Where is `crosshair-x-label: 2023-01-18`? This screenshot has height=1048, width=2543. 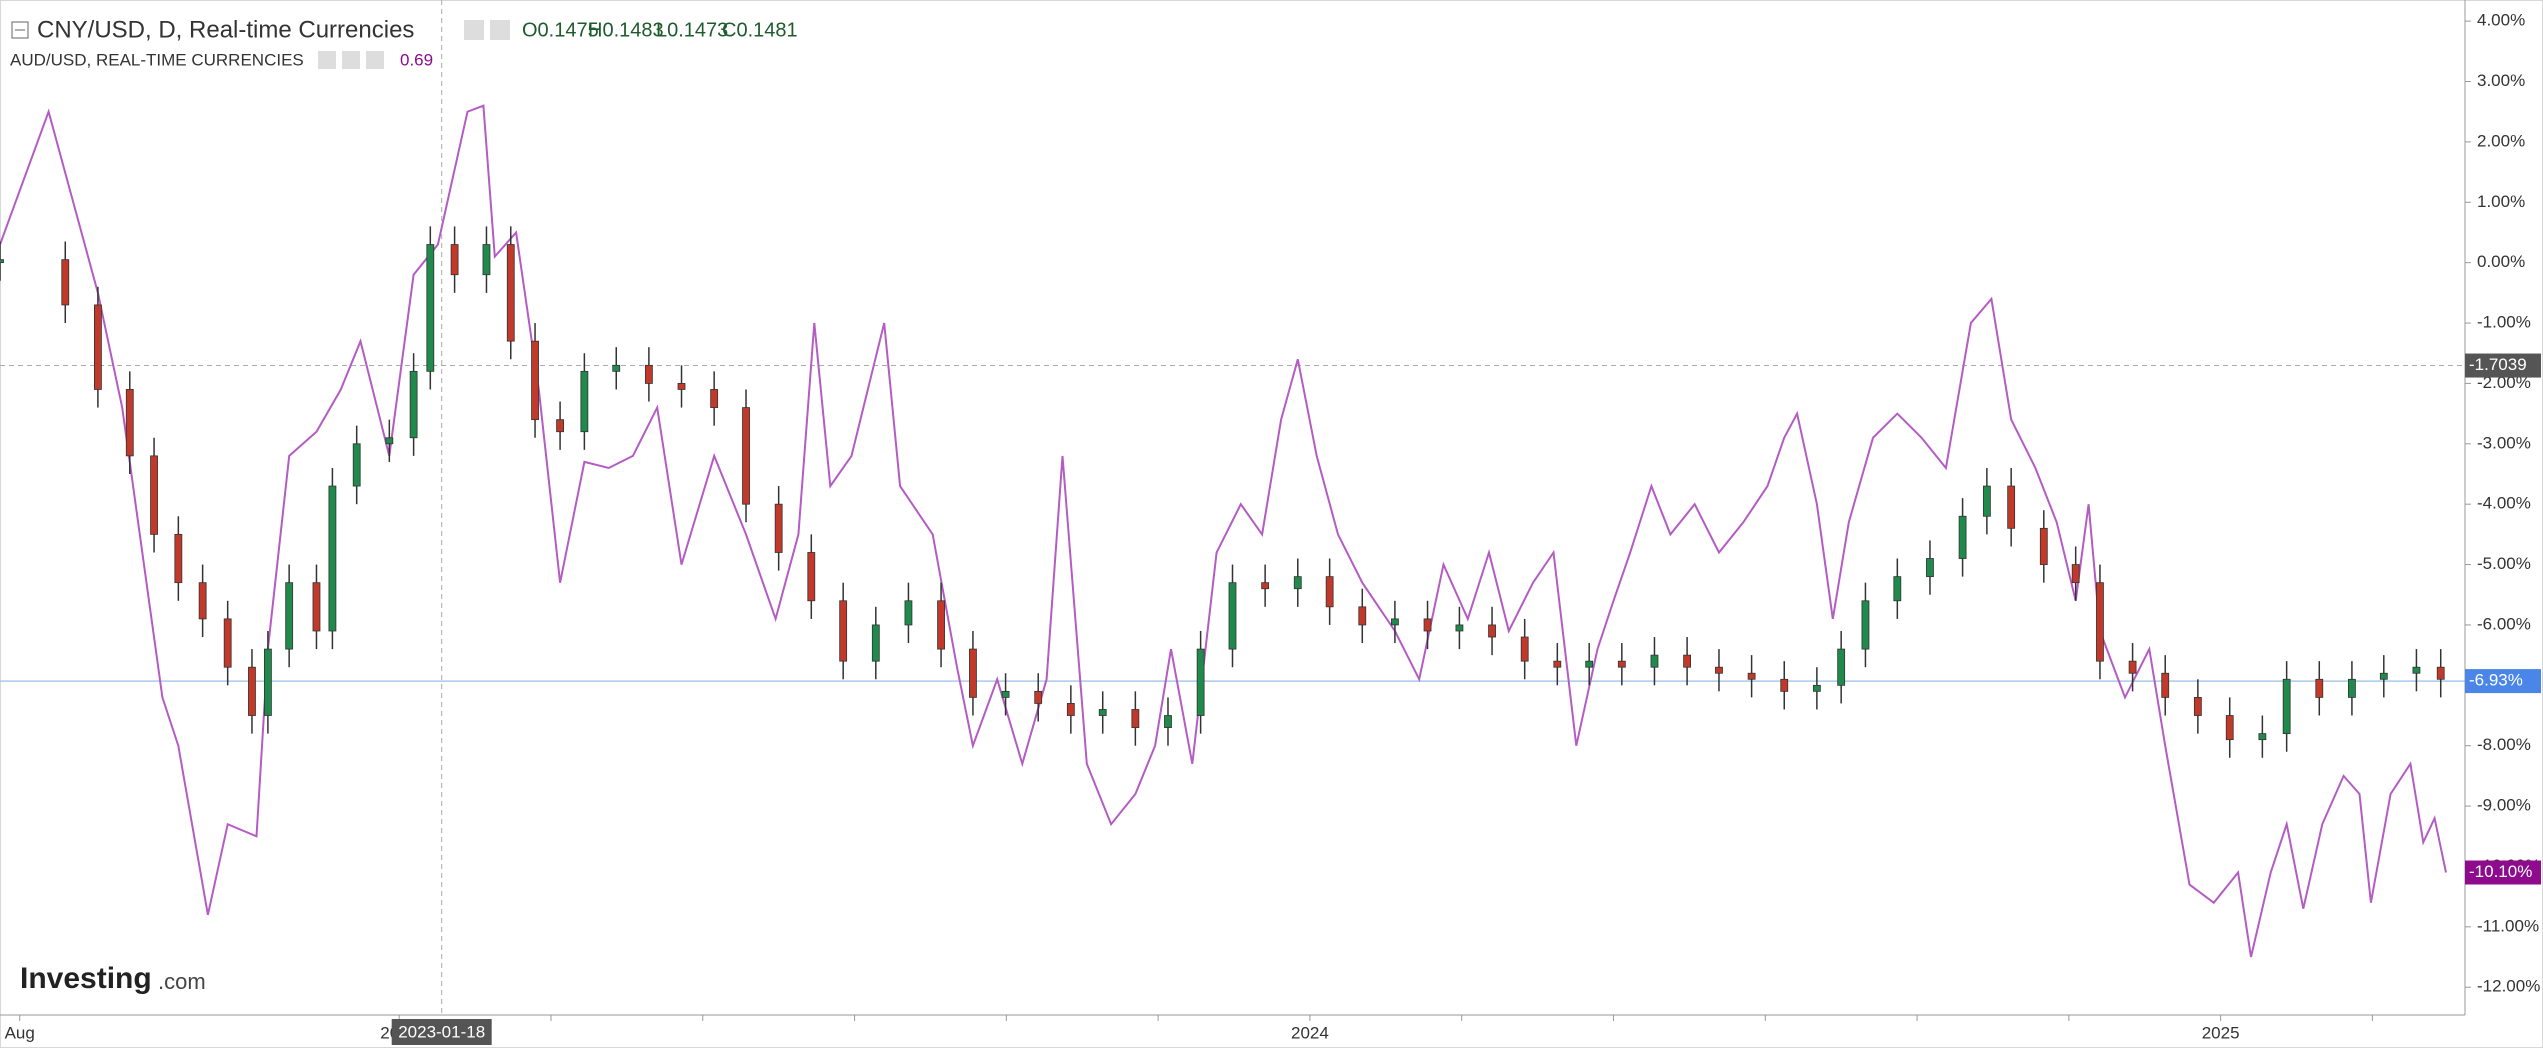
crosshair-x-label: 2023-01-18 is located at coordinates (441, 1031).